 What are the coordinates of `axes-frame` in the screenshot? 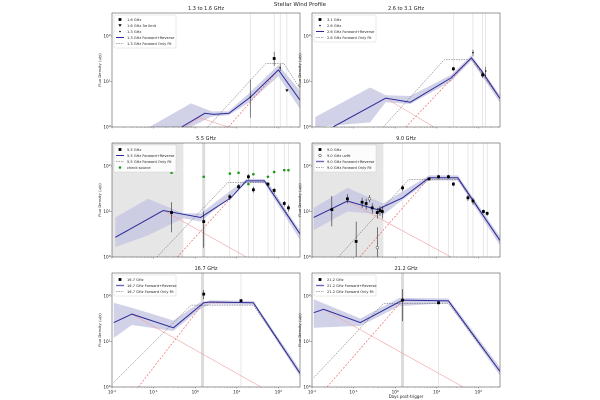 It's located at (206, 200).